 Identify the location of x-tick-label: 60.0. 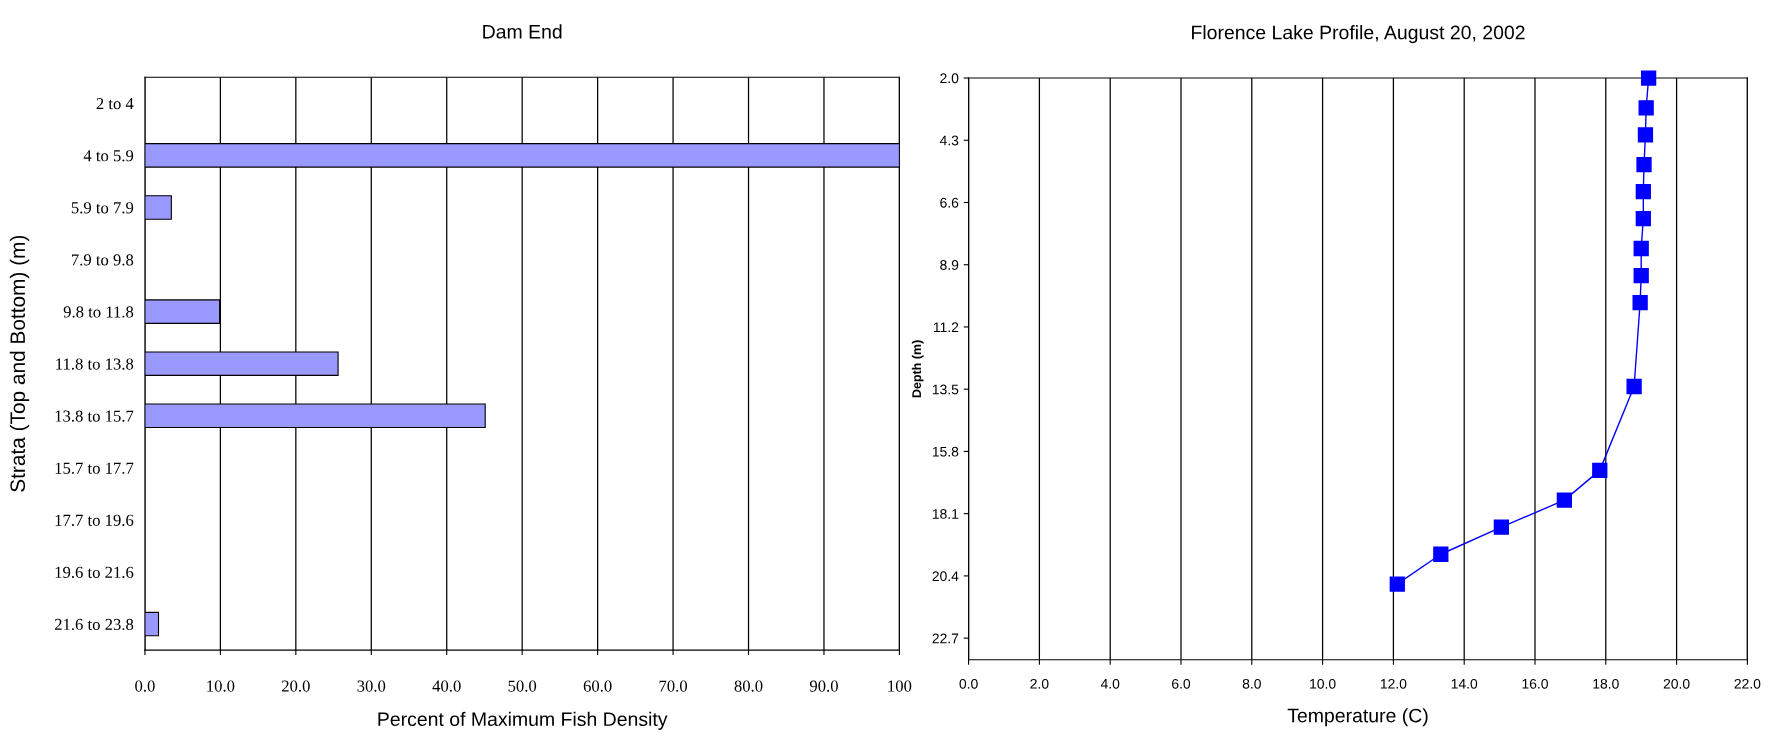
(597, 686).